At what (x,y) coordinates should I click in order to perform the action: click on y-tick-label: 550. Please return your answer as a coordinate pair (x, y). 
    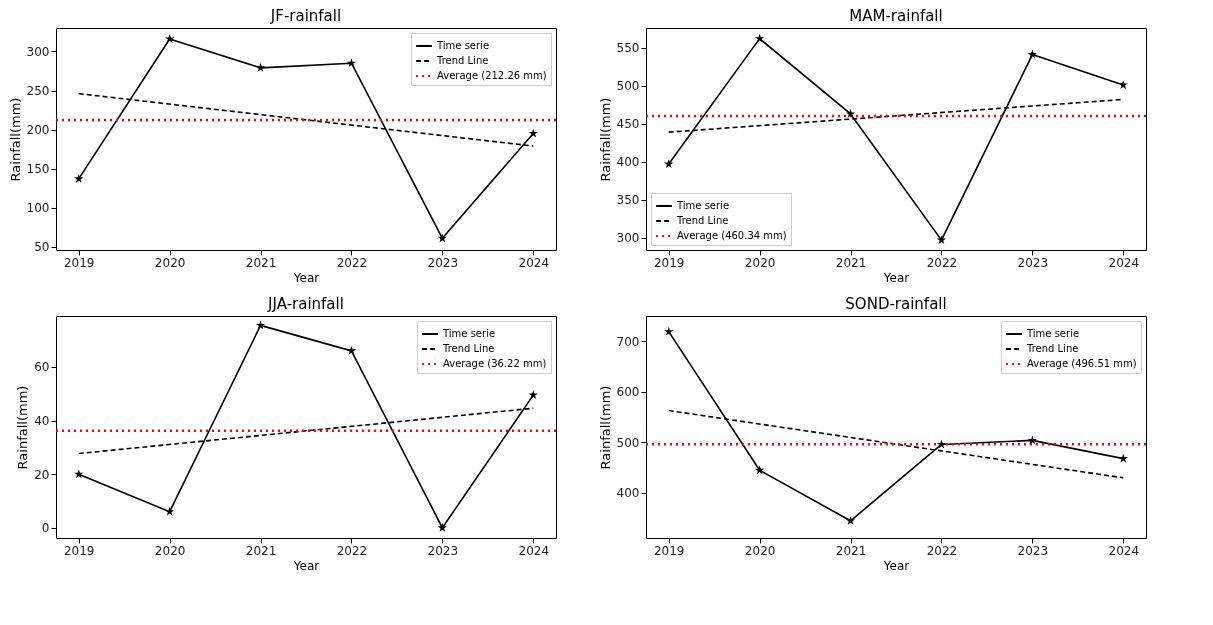
    Looking at the image, I should click on (628, 48).